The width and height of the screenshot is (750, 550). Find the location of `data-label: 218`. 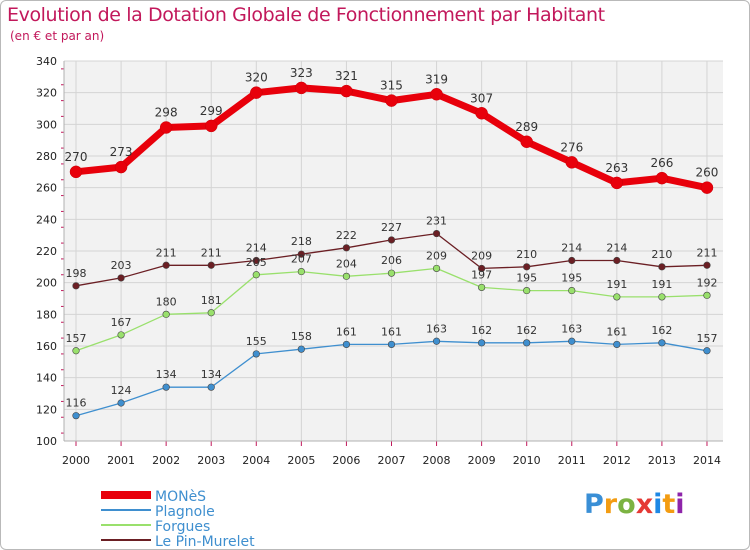

data-label: 218 is located at coordinates (301, 241).